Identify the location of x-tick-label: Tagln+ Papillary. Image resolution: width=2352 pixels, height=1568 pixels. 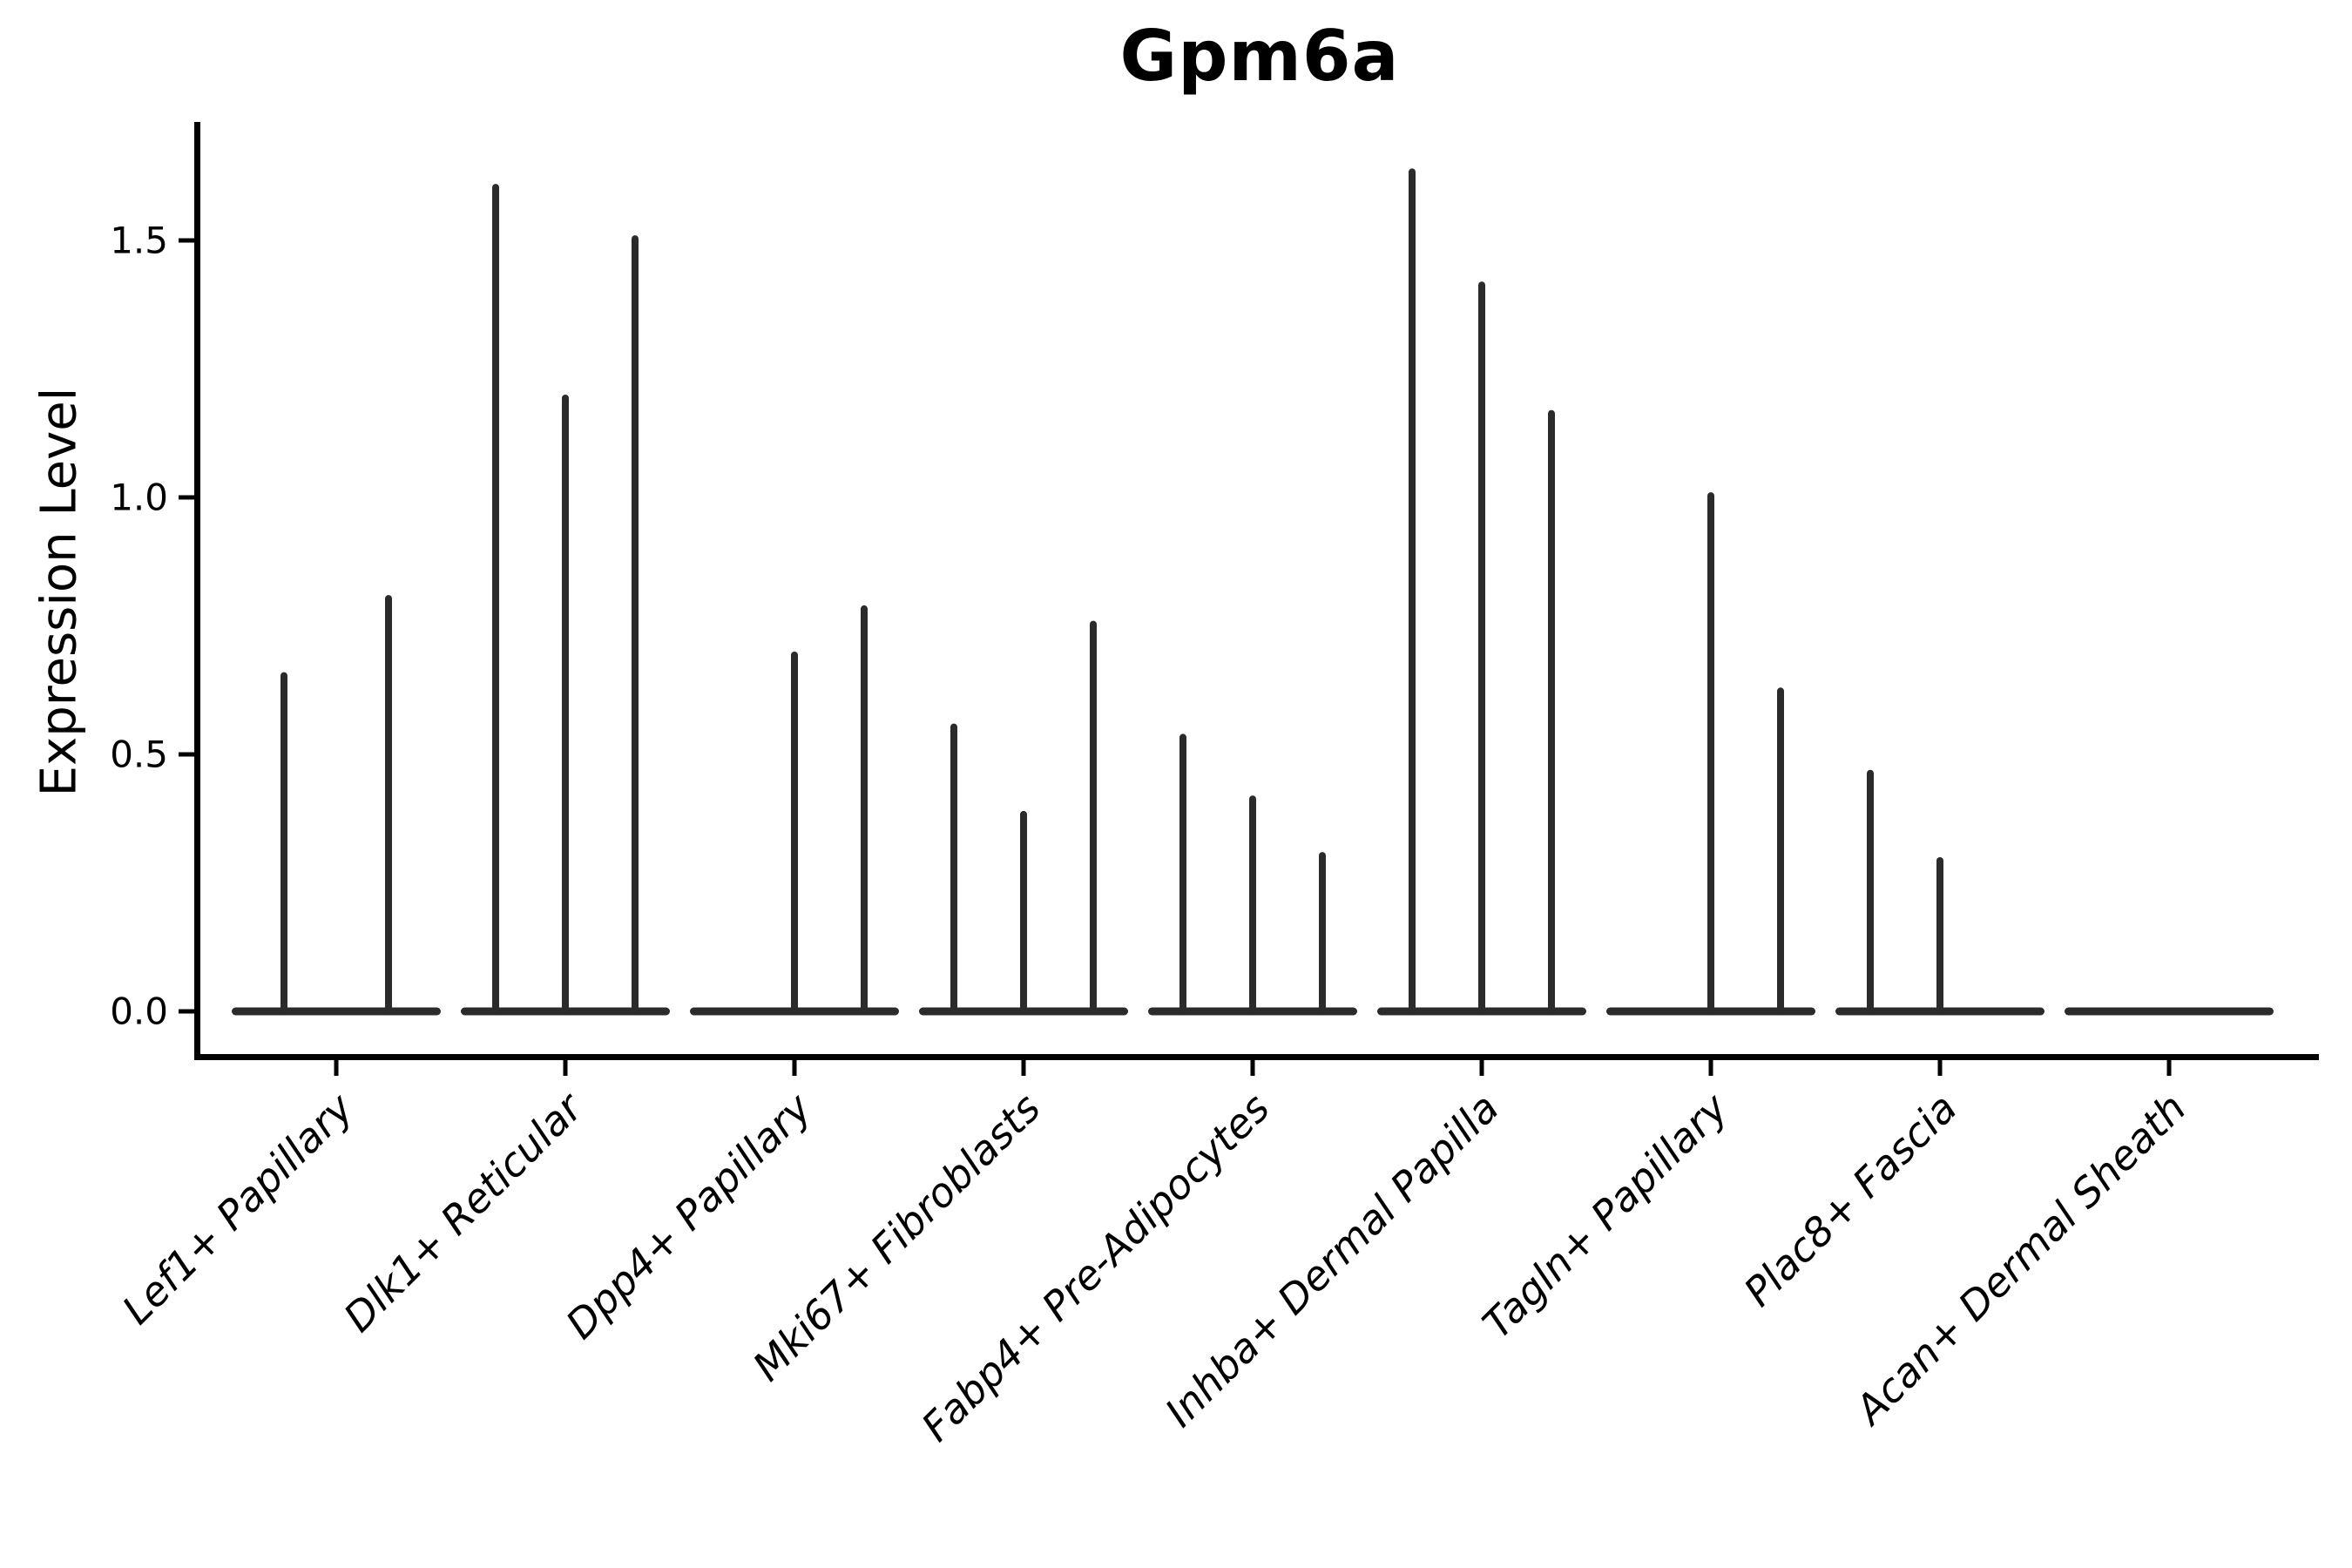
(1605, 1216).